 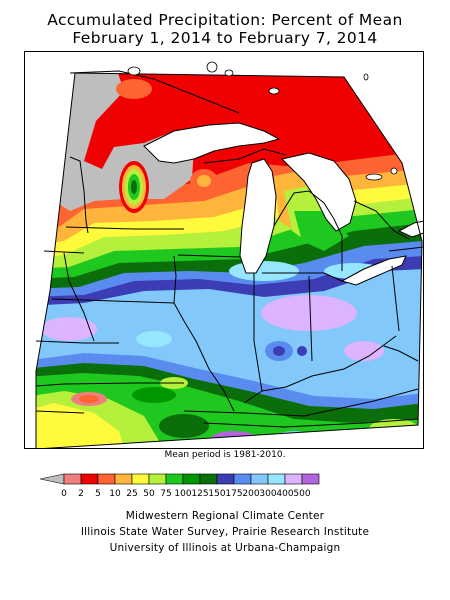 I want to click on lake-superior, so click(x=212, y=143).